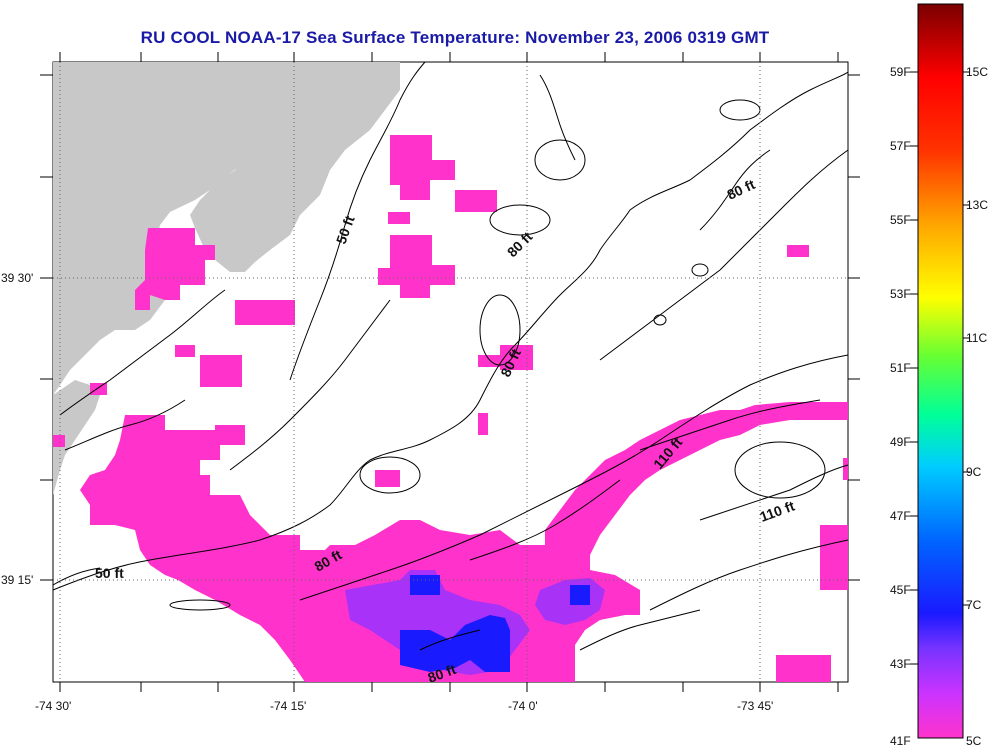 The height and width of the screenshot is (754, 992). I want to click on lon-tick-label: -74 15', so click(288, 706).